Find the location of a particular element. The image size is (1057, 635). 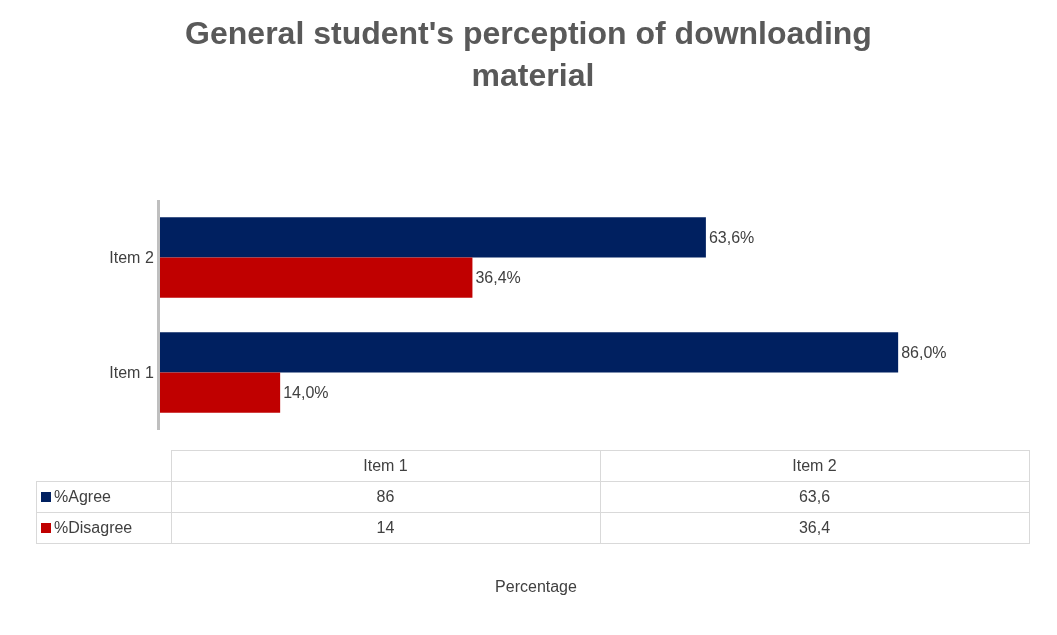

legend-label: %Agree is located at coordinates (103, 497).